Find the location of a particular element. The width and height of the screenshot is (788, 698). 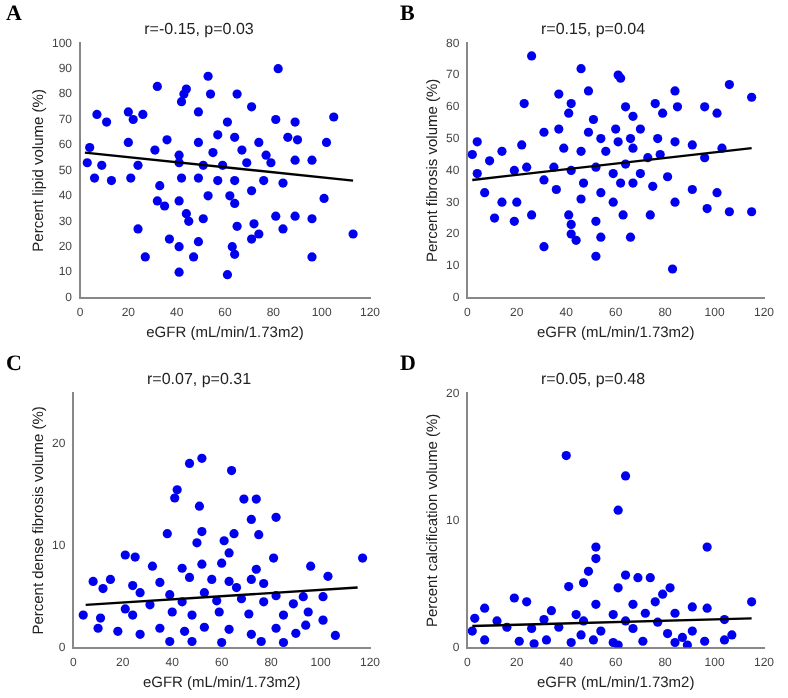

chart-title: r=0.05, p=0.48 is located at coordinates (593, 379).